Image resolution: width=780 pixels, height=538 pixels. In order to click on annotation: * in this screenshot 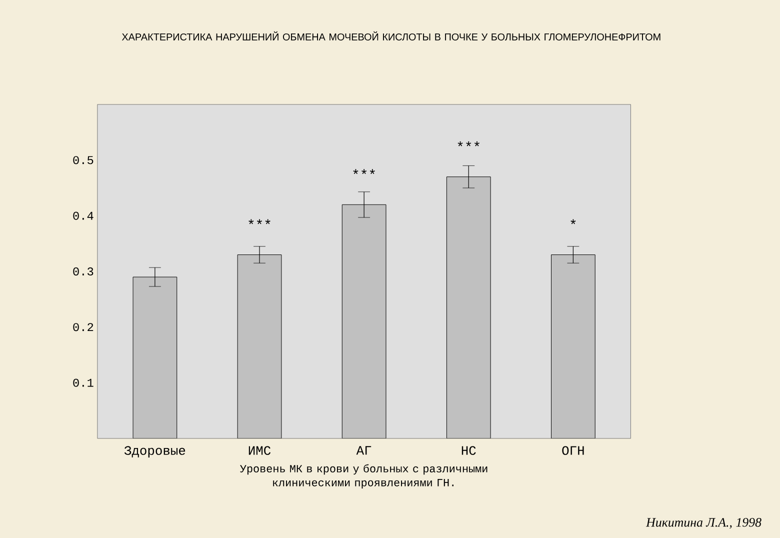, I will do `click(573, 221)`.